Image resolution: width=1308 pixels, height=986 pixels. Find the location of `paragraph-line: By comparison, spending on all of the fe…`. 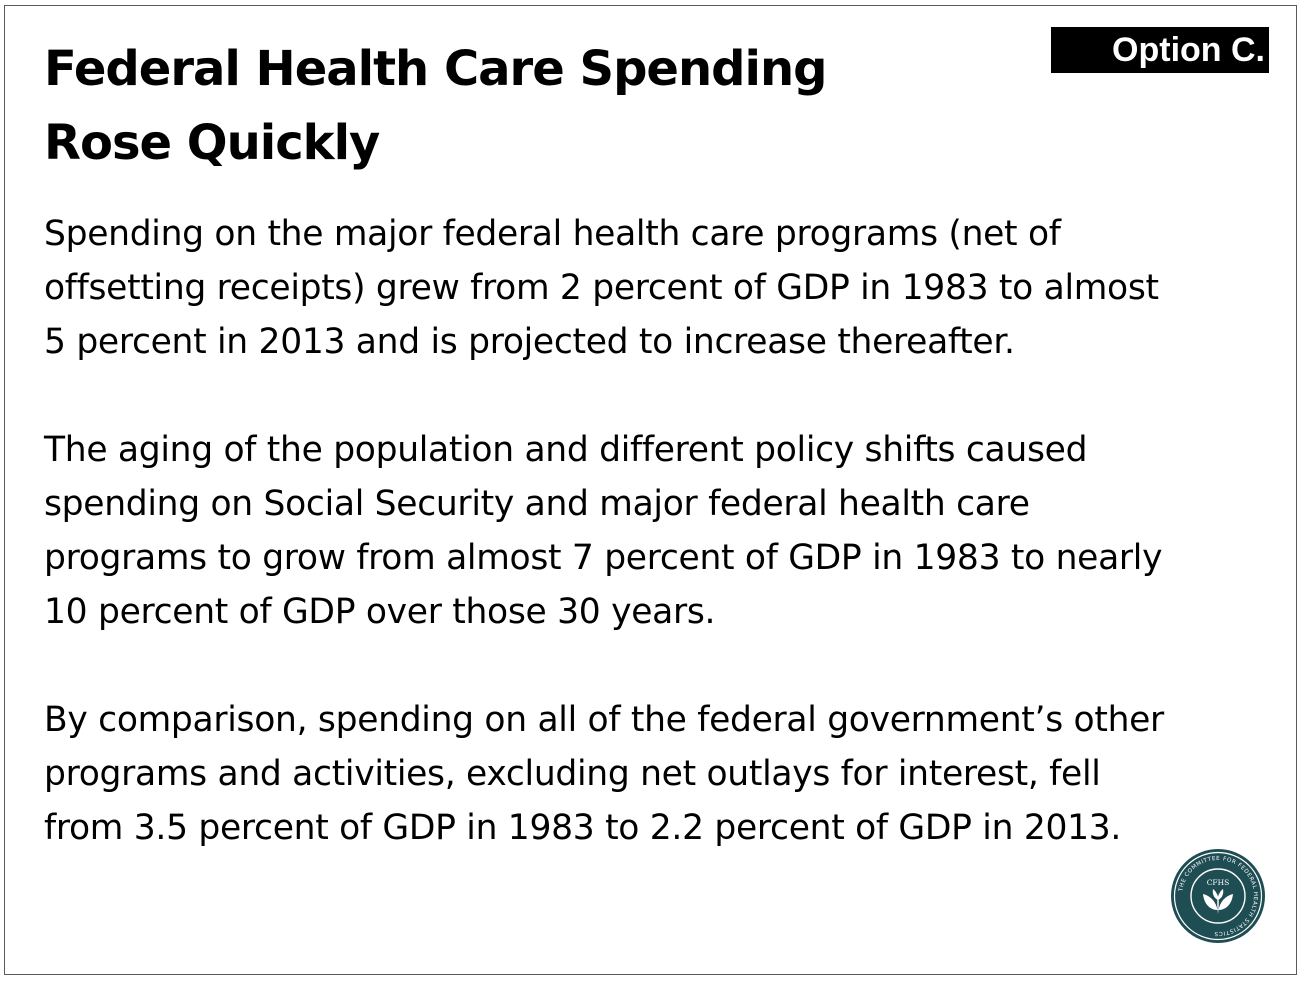

paragraph-line: By comparison, spending on all of the fe… is located at coordinates (604, 720).